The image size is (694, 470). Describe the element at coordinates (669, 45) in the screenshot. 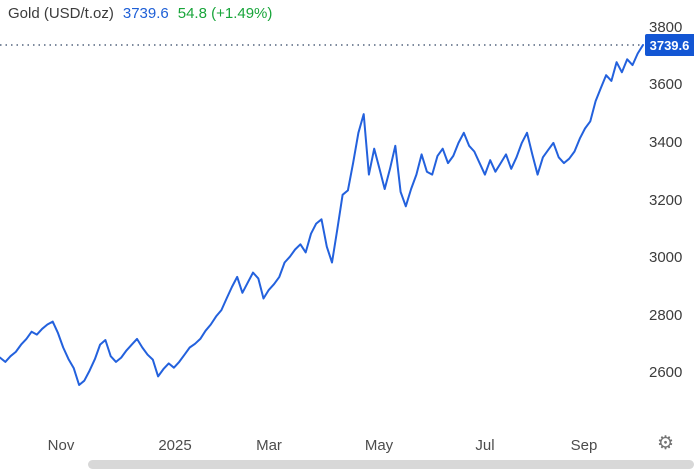

I see `last-price-badge: 3739.6` at that location.